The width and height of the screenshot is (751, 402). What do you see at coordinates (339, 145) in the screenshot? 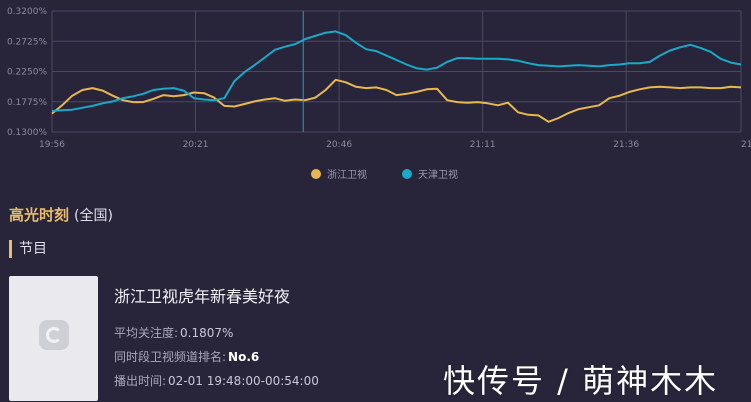
I see `x-tick-label: 20:46` at bounding box center [339, 145].